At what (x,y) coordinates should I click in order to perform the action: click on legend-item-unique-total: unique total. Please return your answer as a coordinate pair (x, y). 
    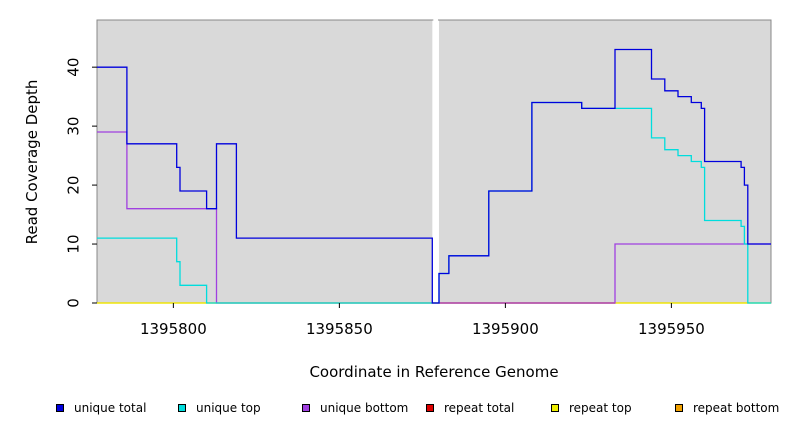
    Looking at the image, I should click on (101, 408).